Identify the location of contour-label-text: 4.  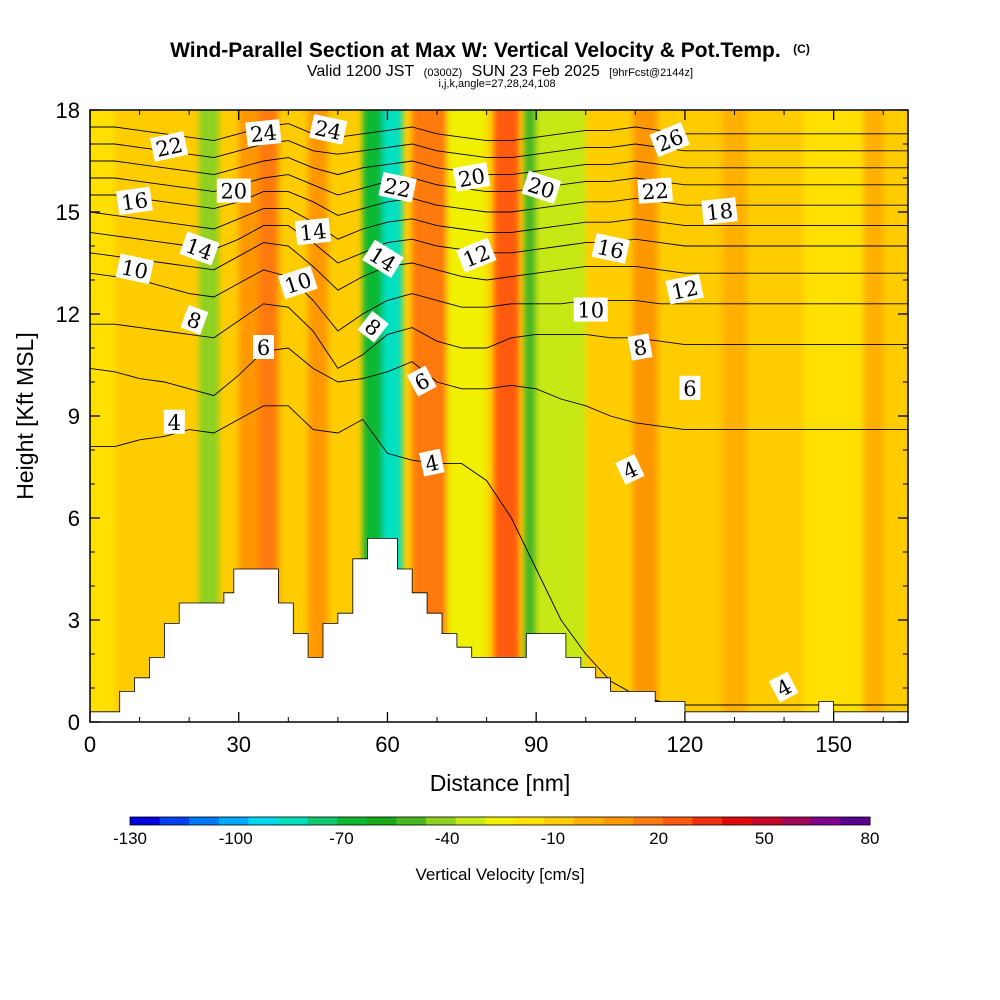
(432, 463).